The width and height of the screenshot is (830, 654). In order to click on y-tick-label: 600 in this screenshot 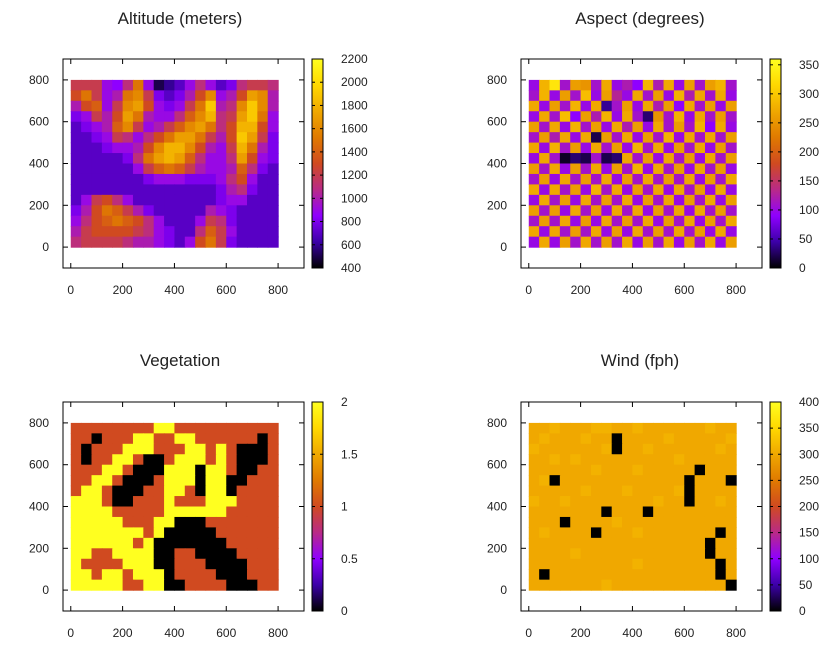, I will do `click(39, 122)`.